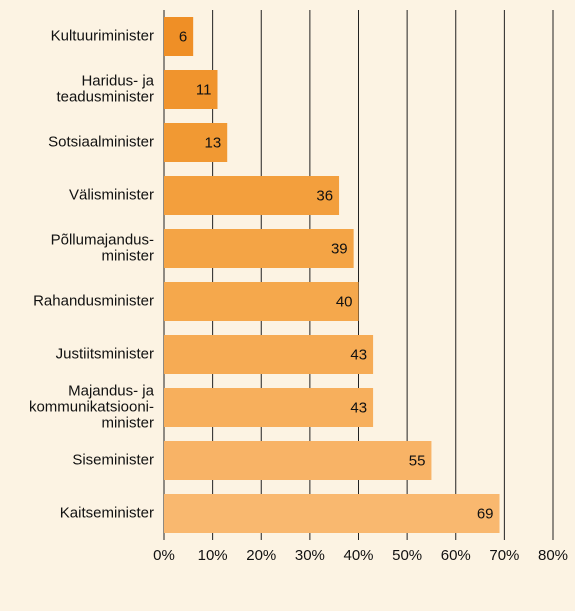  What do you see at coordinates (310, 555) in the screenshot?
I see `x-tick-label: 30%` at bounding box center [310, 555].